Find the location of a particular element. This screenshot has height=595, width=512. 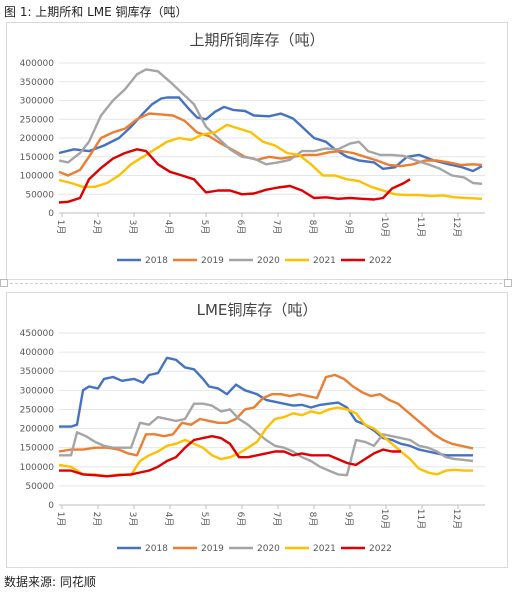

series-line-2020 is located at coordinates (266, 439).